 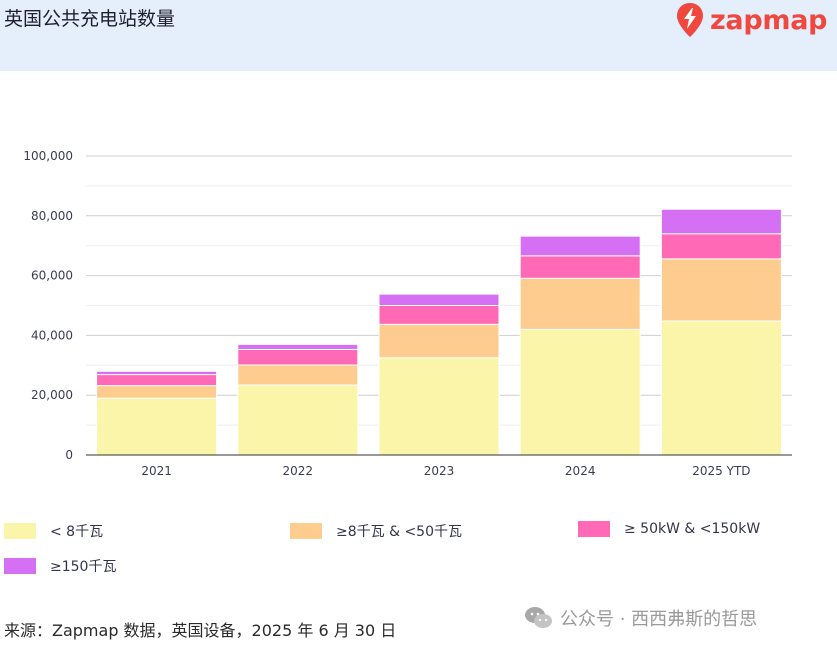 What do you see at coordinates (439, 471) in the screenshot?
I see `x-tick-label: 2023` at bounding box center [439, 471].